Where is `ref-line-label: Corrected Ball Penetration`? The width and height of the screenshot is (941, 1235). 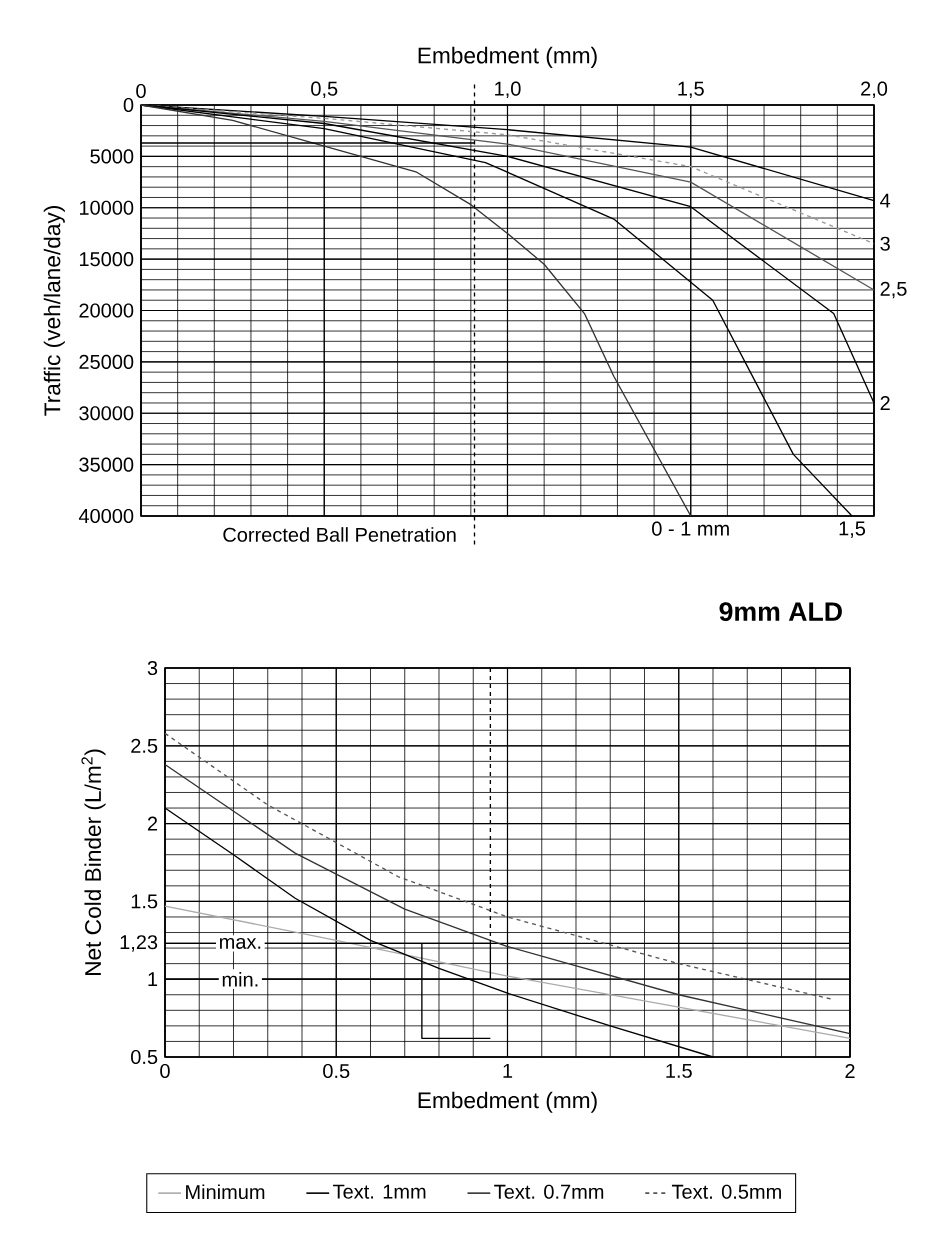
ref-line-label: Corrected Ball Penetration is located at coordinates (339, 534).